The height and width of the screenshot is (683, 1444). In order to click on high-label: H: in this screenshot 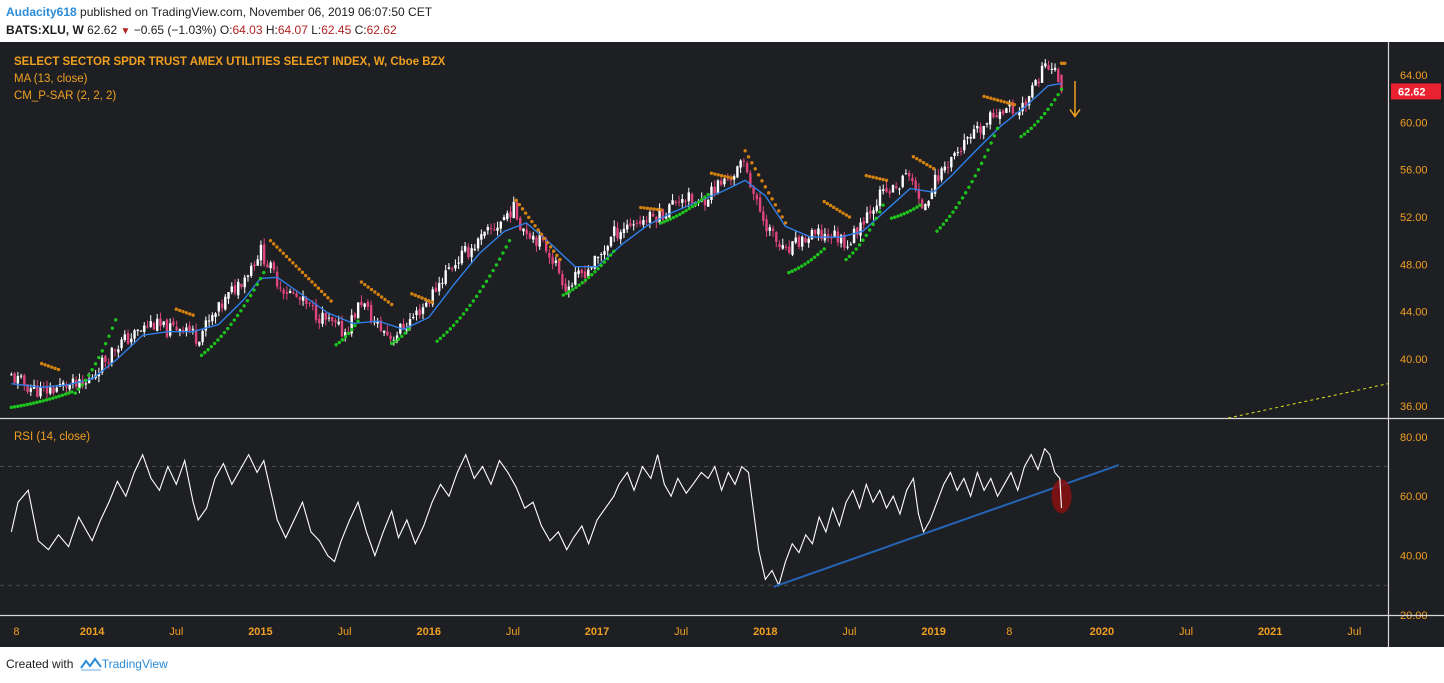, I will do `click(271, 30)`.